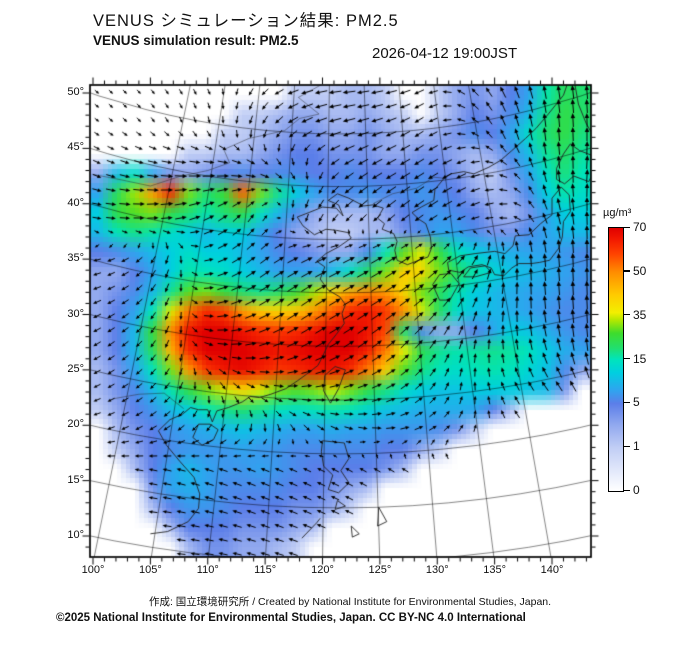 The image size is (700, 649). I want to click on lon-tick-label: 125°, so click(380, 570).